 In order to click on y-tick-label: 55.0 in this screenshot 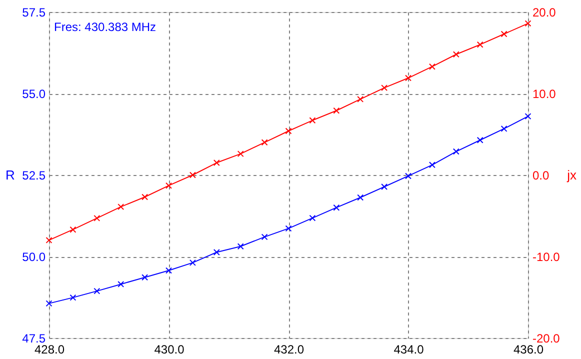, I will do `click(34, 94)`.